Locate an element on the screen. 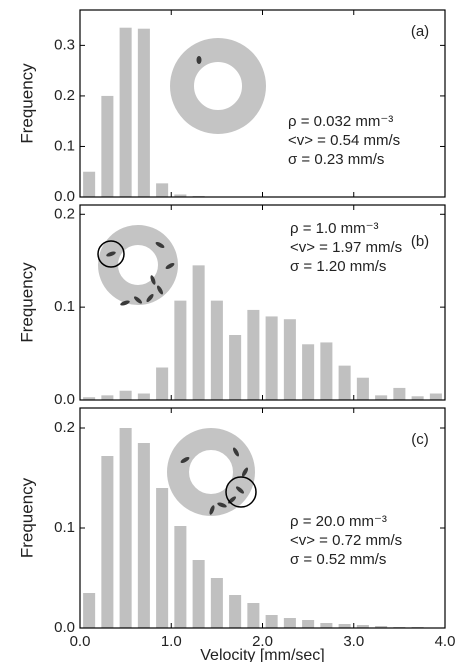  inset-a is located at coordinates (218, 86).